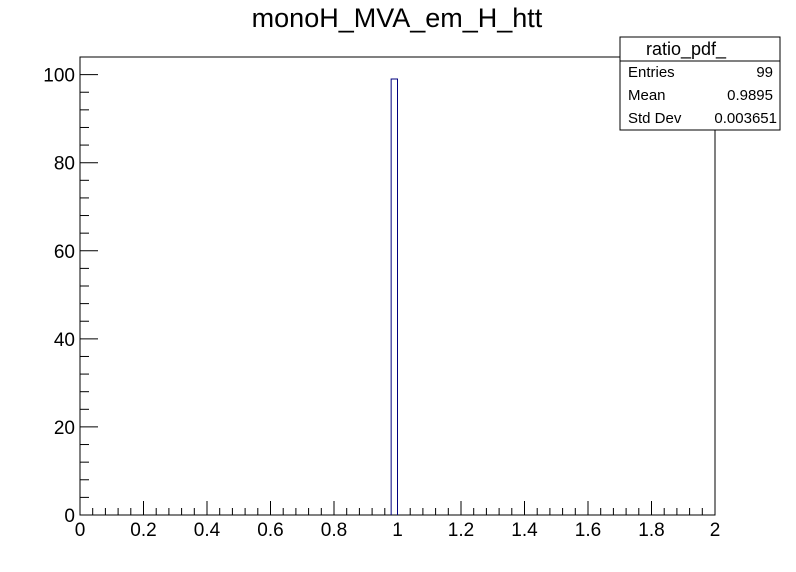 The image size is (796, 572). Describe the element at coordinates (461, 530) in the screenshot. I see `x-tick-label: 1.2` at that location.